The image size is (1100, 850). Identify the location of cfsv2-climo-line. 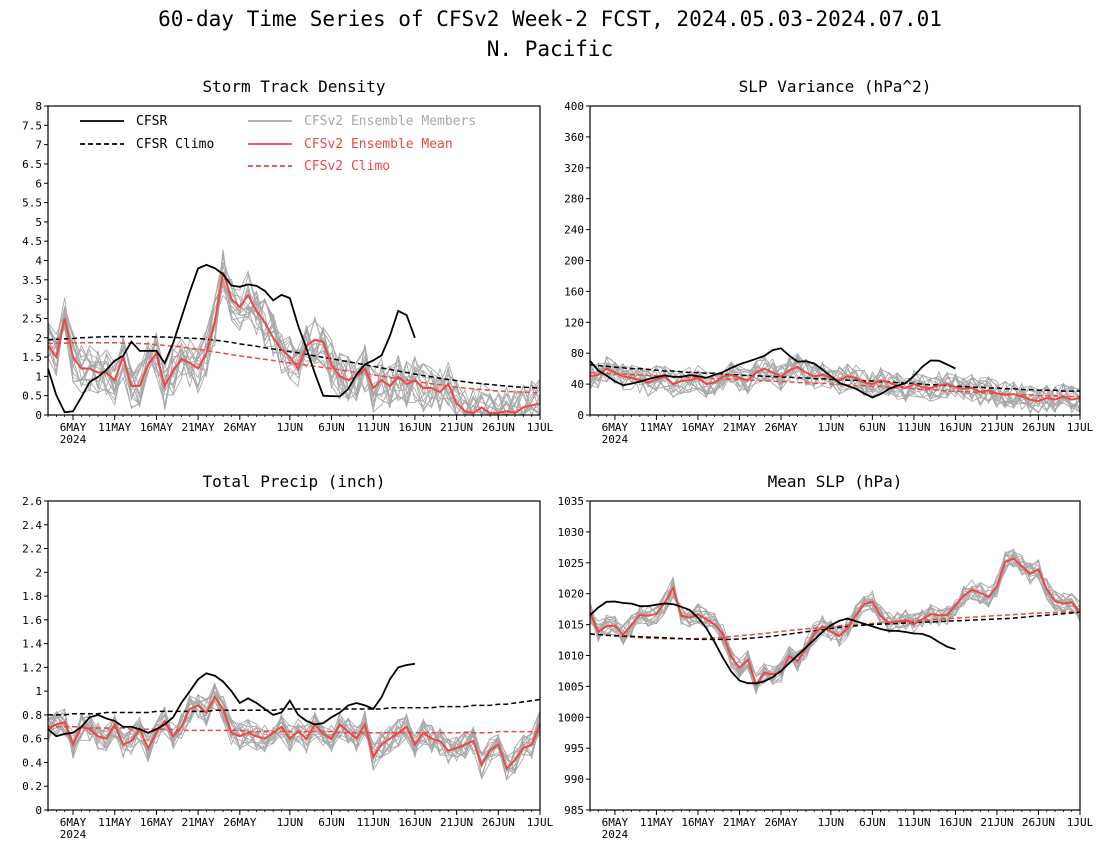
(294, 730).